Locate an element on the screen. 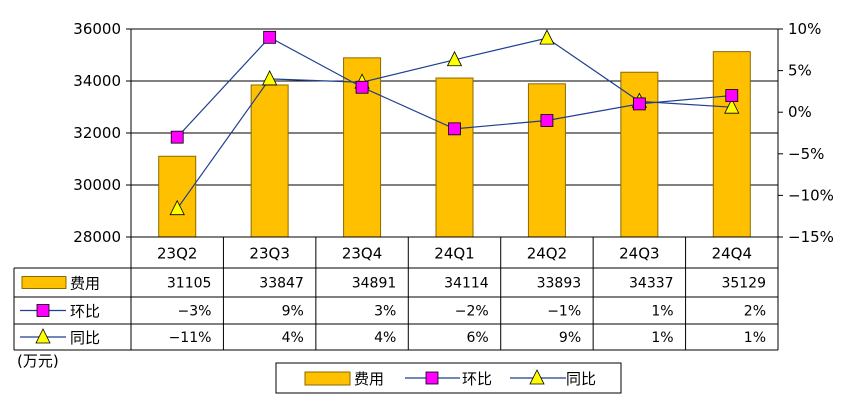 This screenshot has height=406, width=854. bar-23Q3 is located at coordinates (269, 161).